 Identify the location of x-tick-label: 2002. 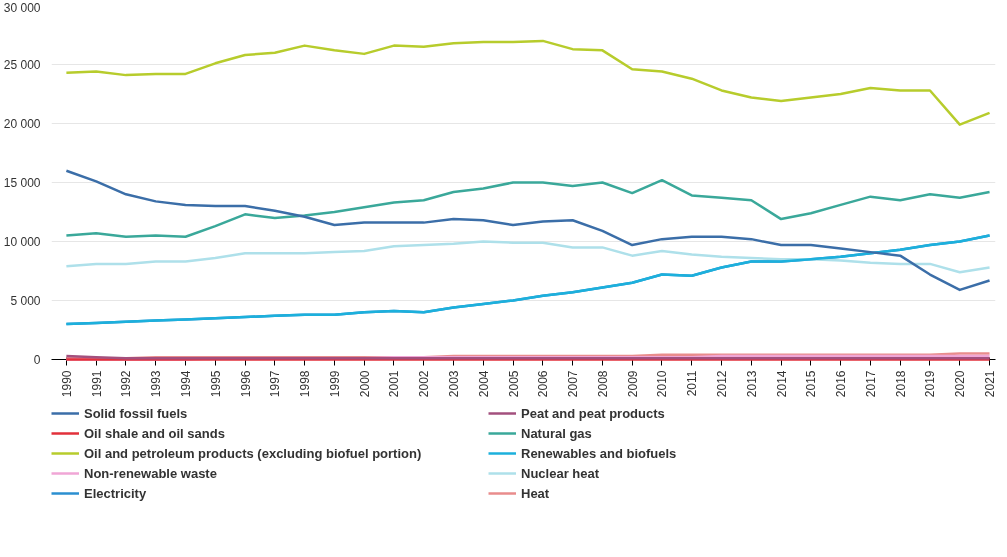
(424, 384).